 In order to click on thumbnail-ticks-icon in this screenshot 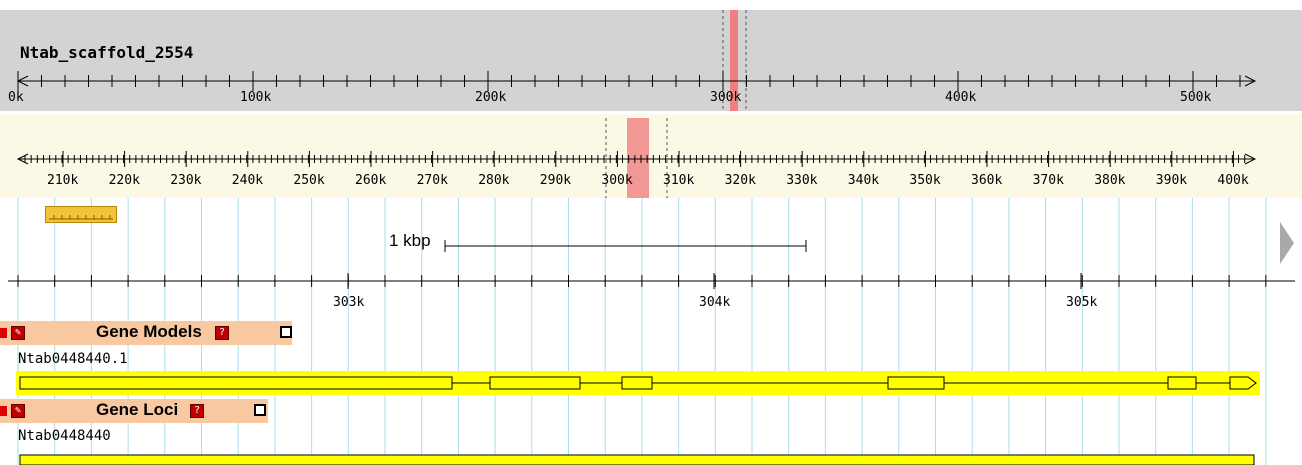, I will do `click(81, 217)`.